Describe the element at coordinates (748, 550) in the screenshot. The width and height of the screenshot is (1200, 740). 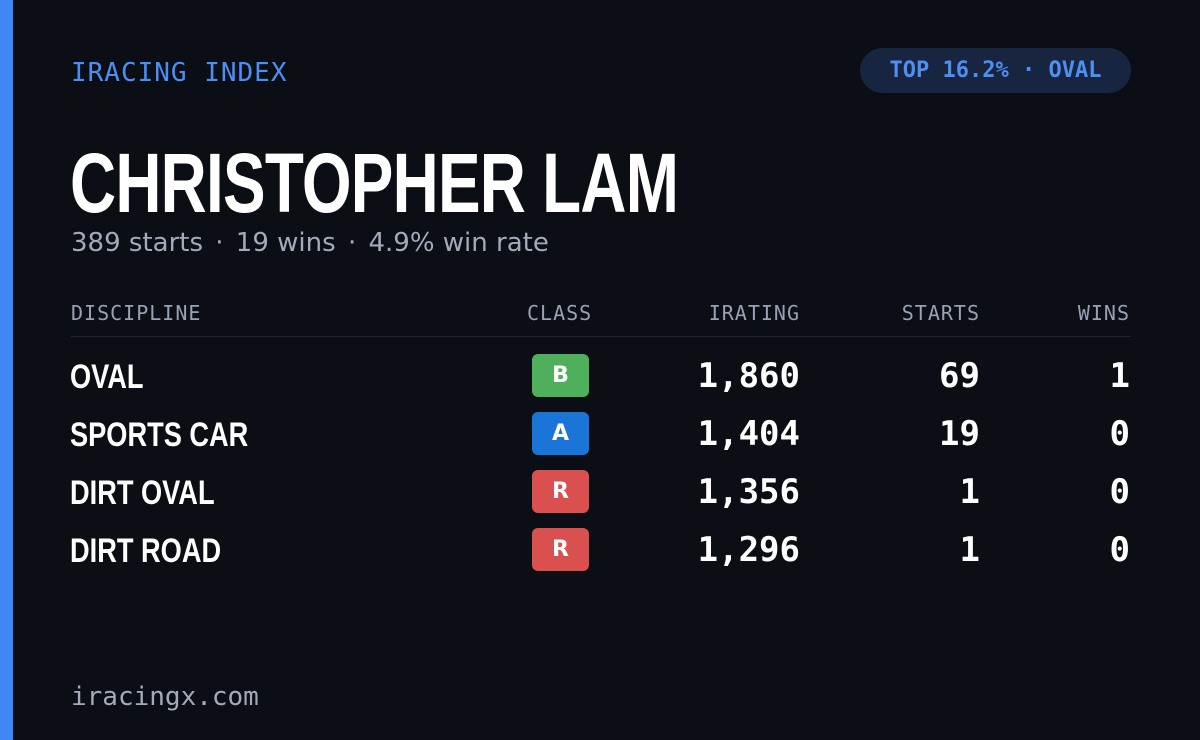
I see `irating-value: 1,296` at that location.